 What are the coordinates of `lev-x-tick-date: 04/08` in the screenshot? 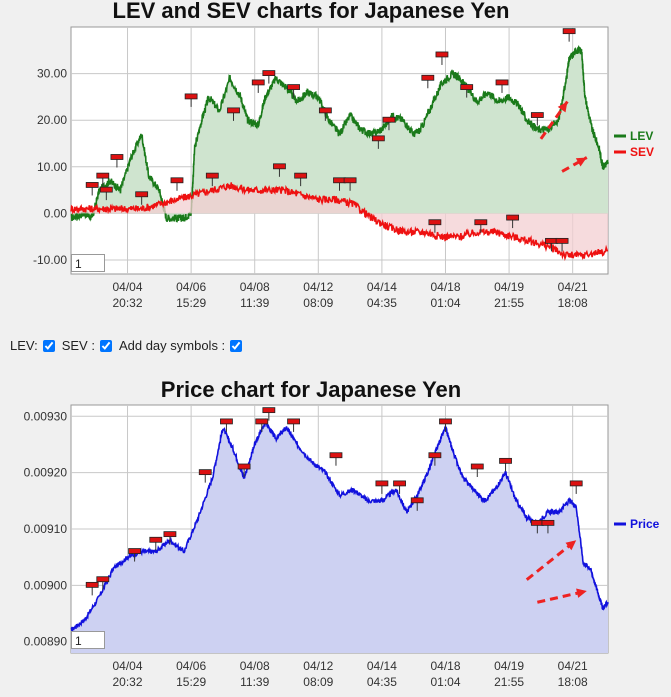 It's located at (255, 287).